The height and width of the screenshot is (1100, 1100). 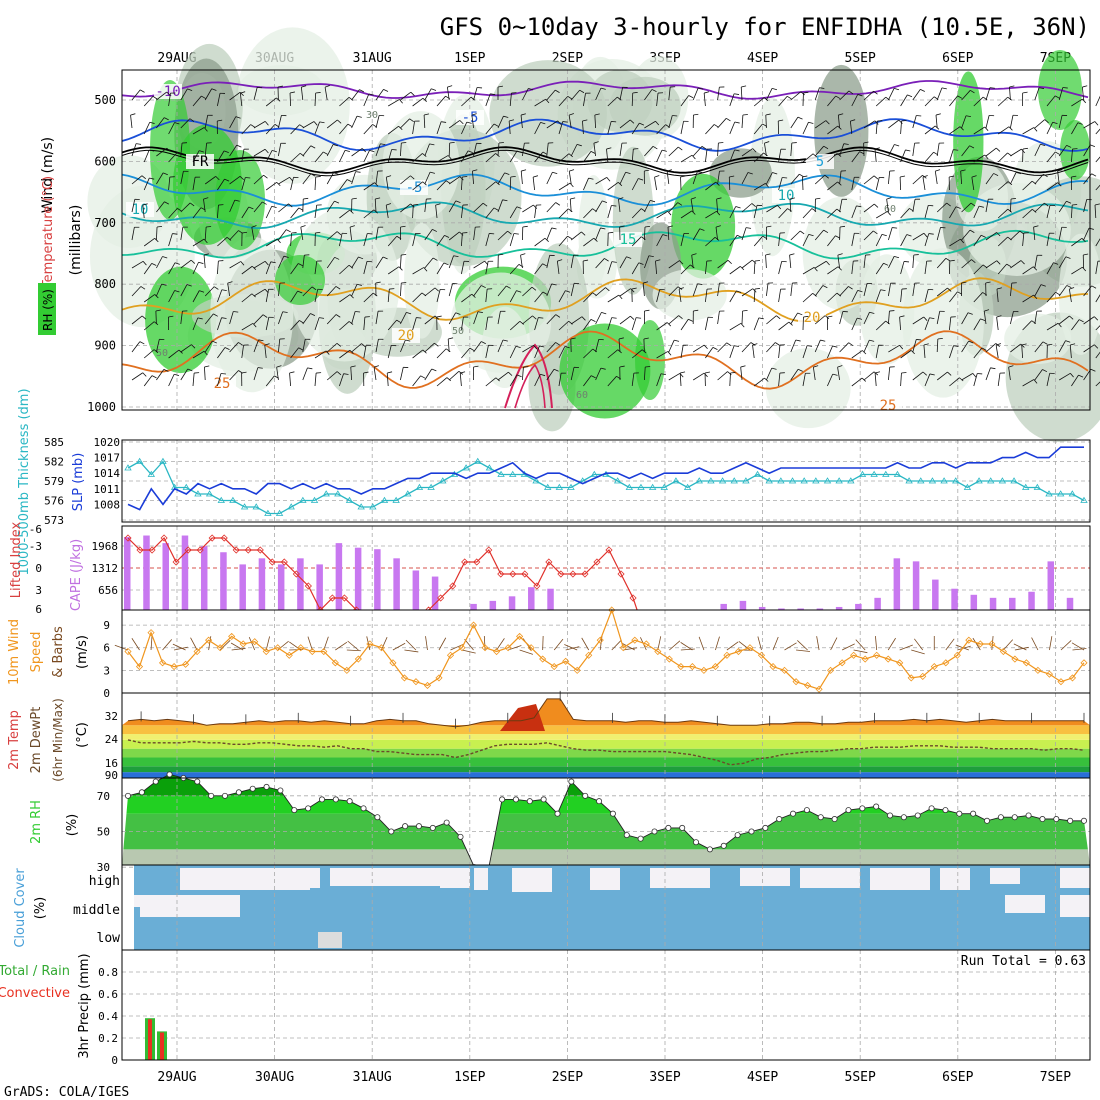 I want to click on lifted-index-tick: -6, so click(x=35, y=529).